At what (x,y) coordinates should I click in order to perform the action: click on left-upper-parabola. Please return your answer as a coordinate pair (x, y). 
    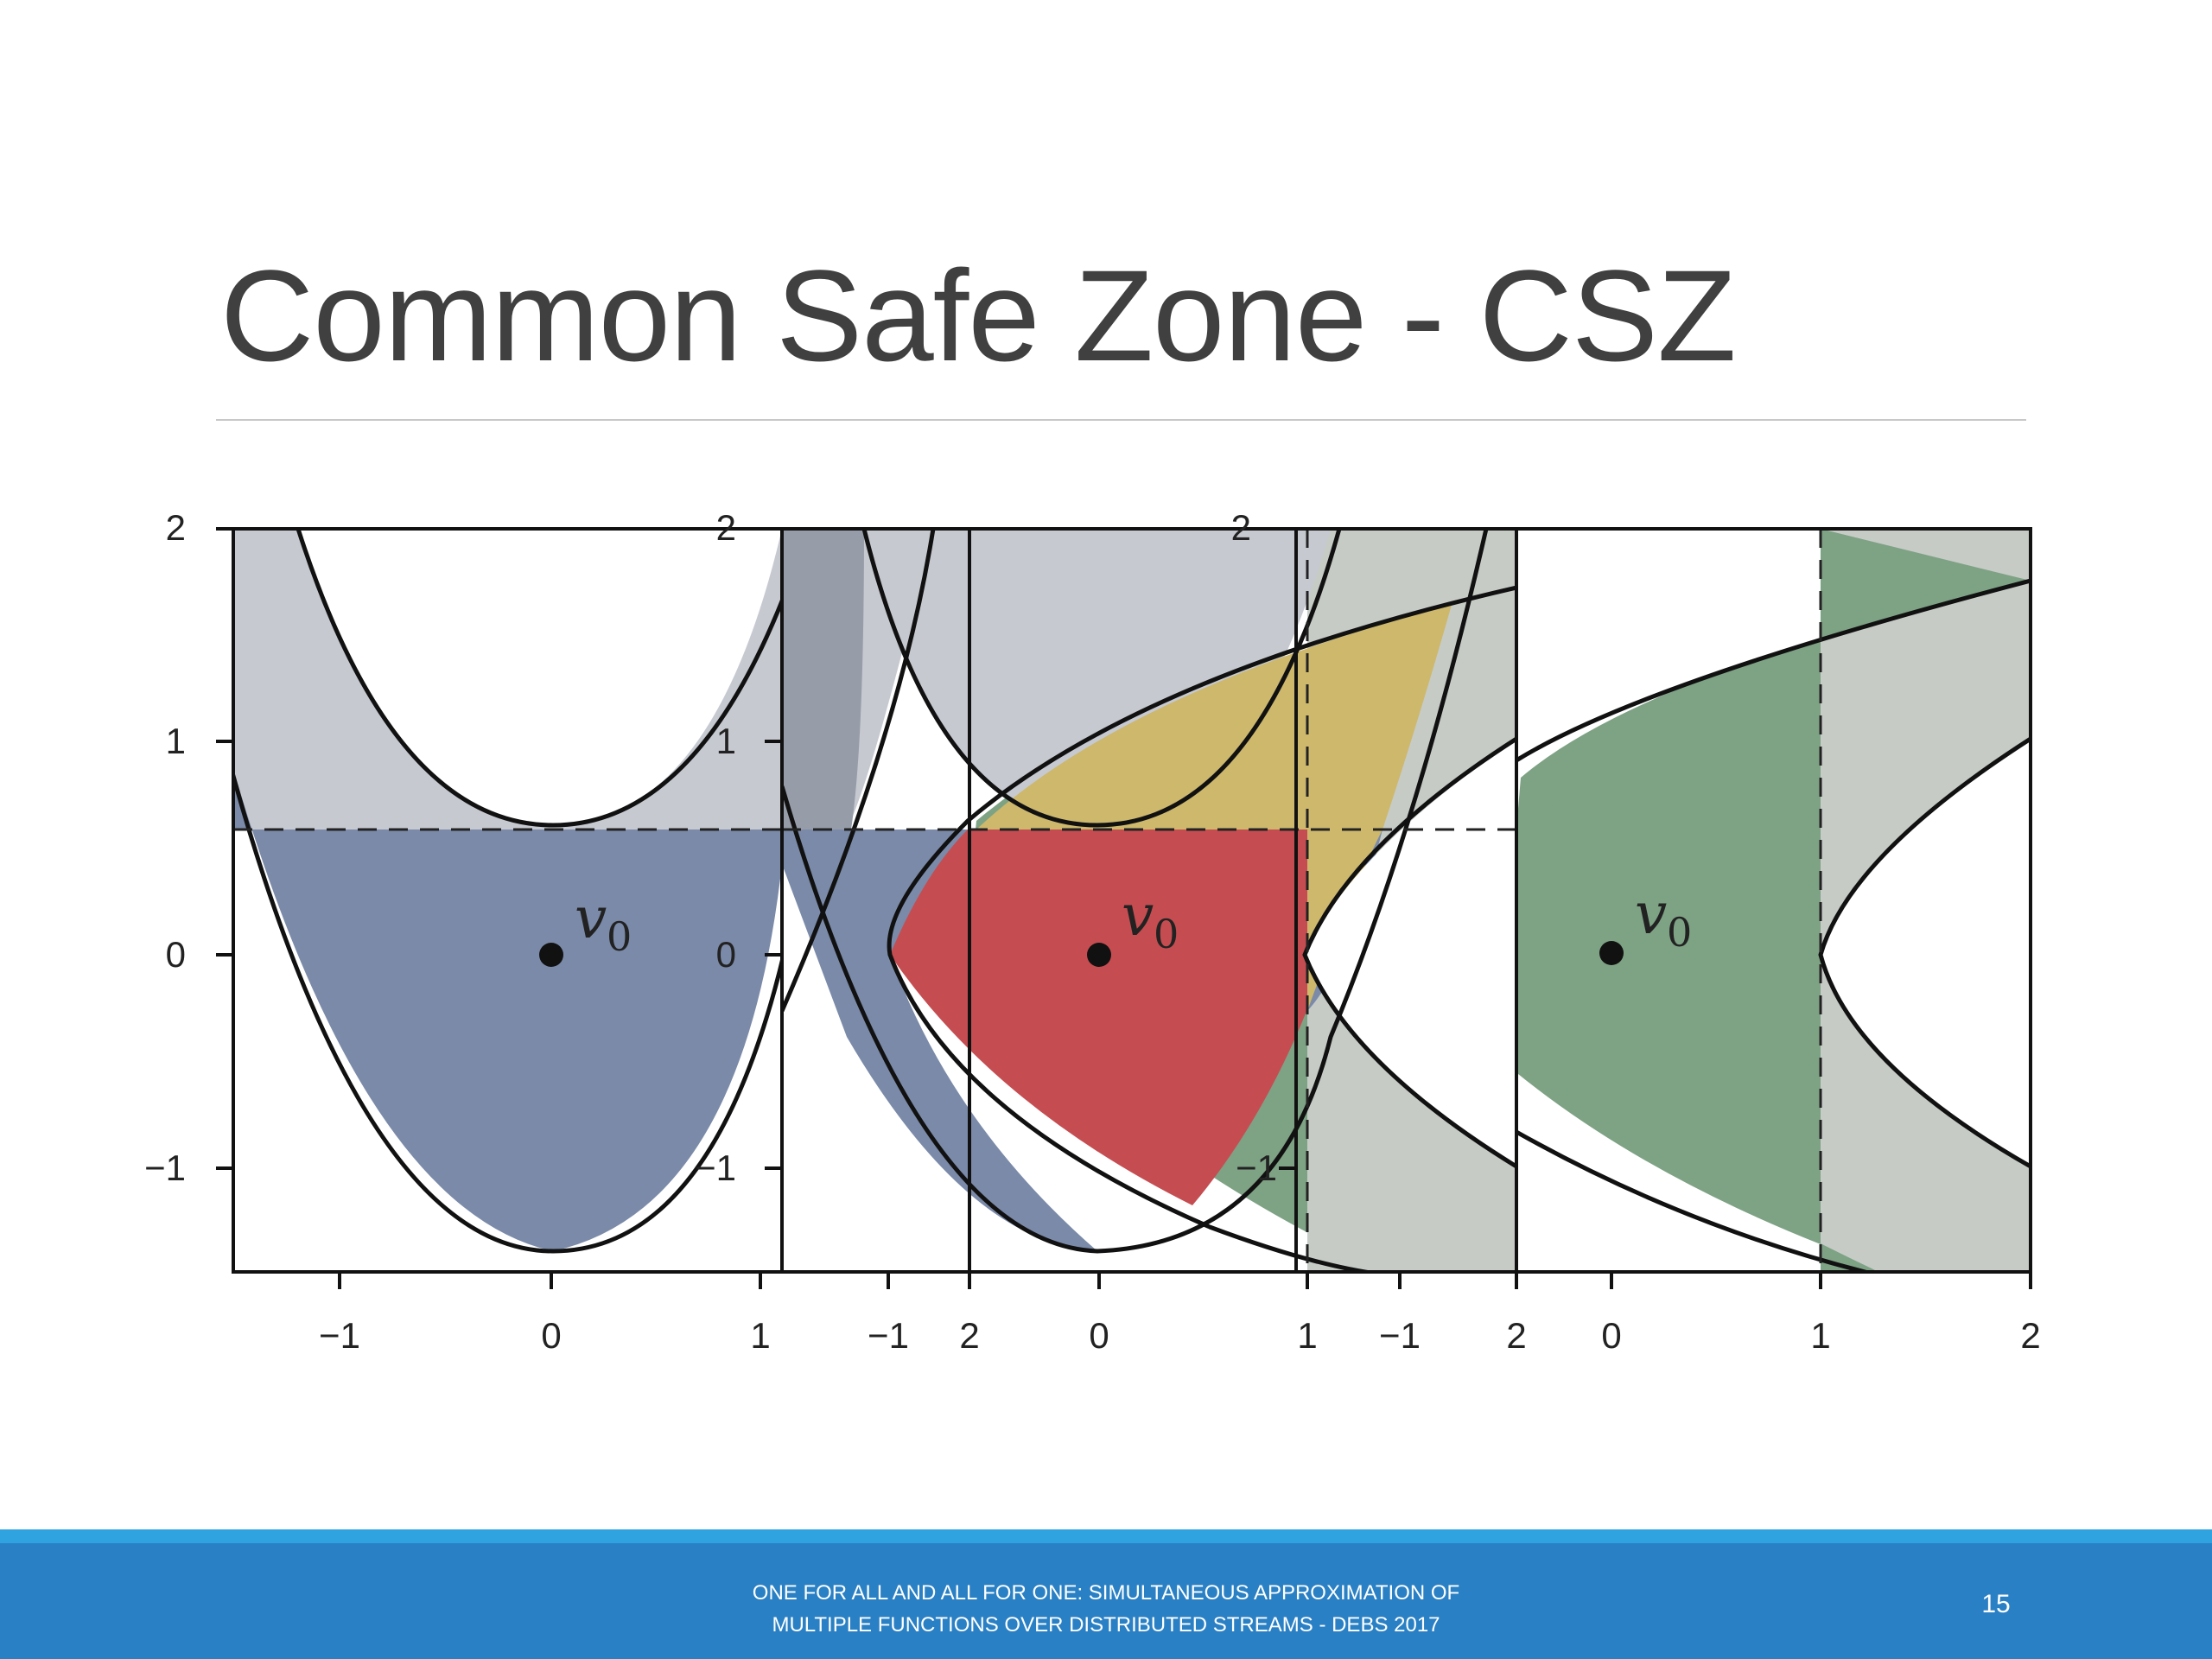
    Looking at the image, I should click on (539, 678).